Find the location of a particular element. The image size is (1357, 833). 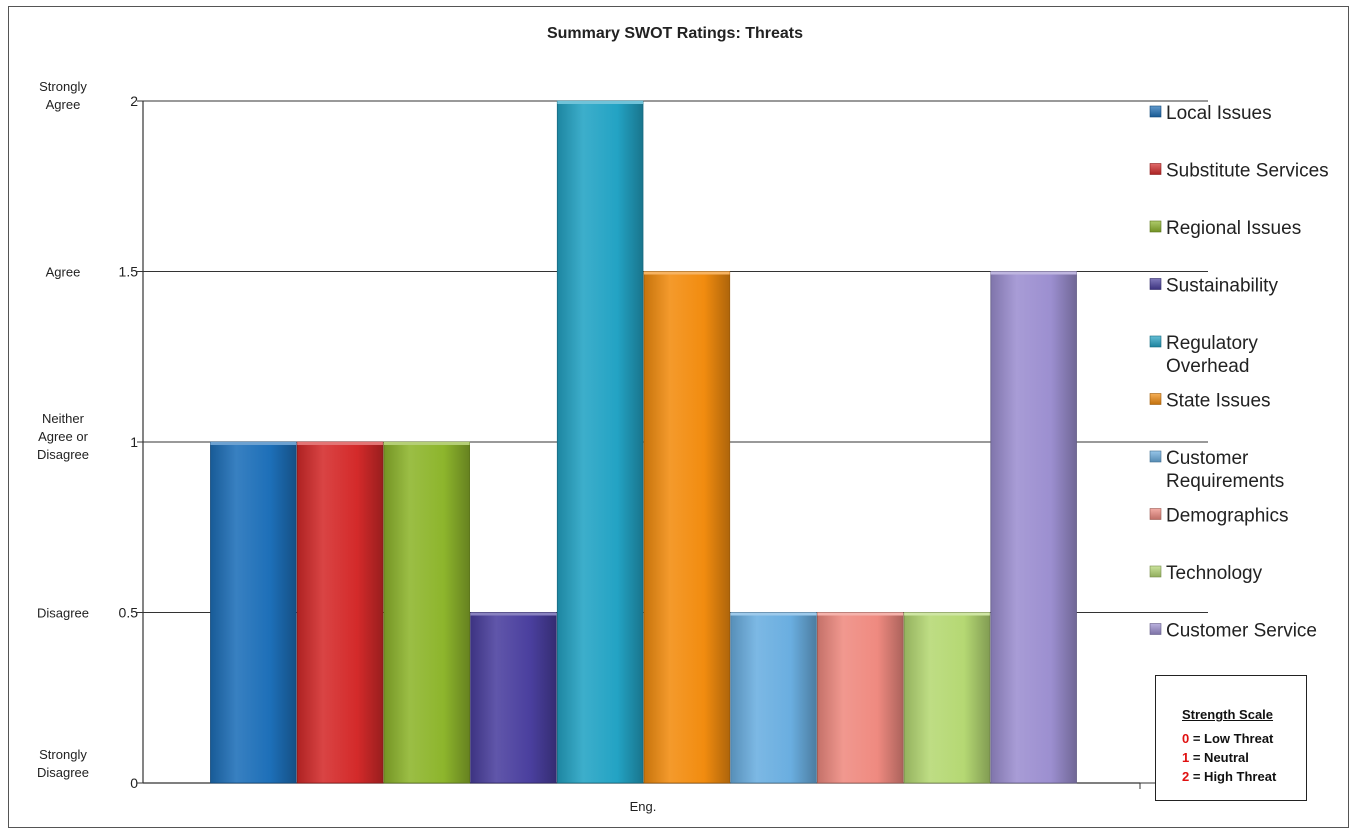

bar-substitute-services is located at coordinates (340, 612).